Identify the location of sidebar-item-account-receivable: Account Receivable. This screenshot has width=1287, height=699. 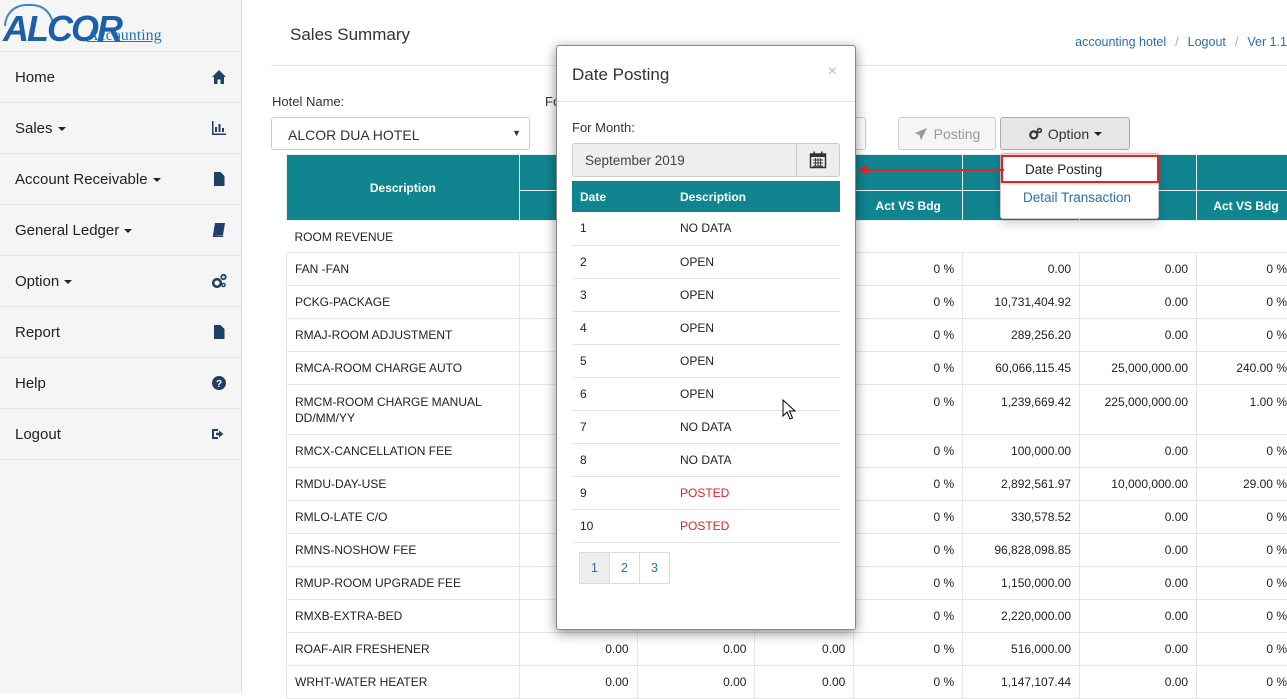
(120, 179).